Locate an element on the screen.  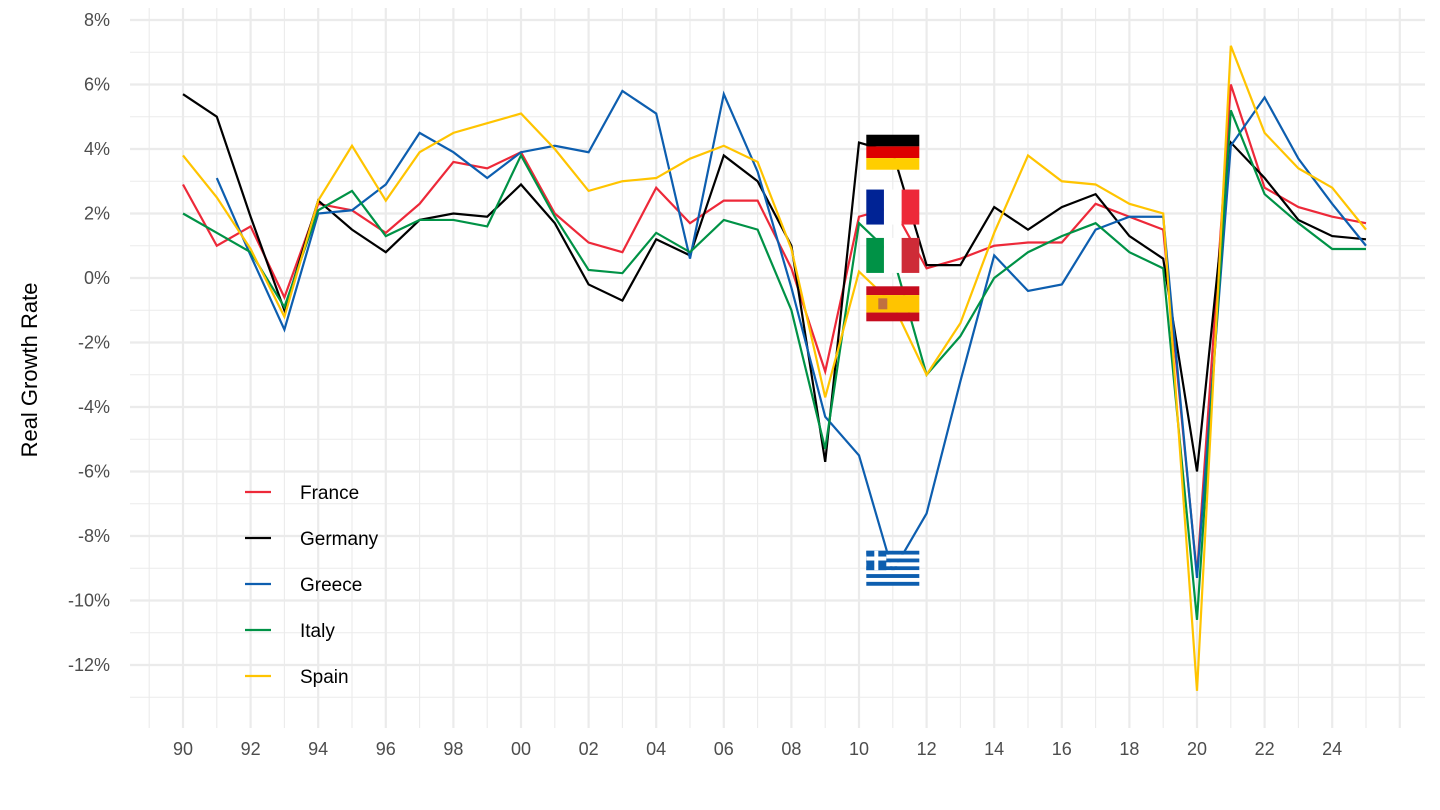
y-tick-label: -6% is located at coordinates (94, 472).